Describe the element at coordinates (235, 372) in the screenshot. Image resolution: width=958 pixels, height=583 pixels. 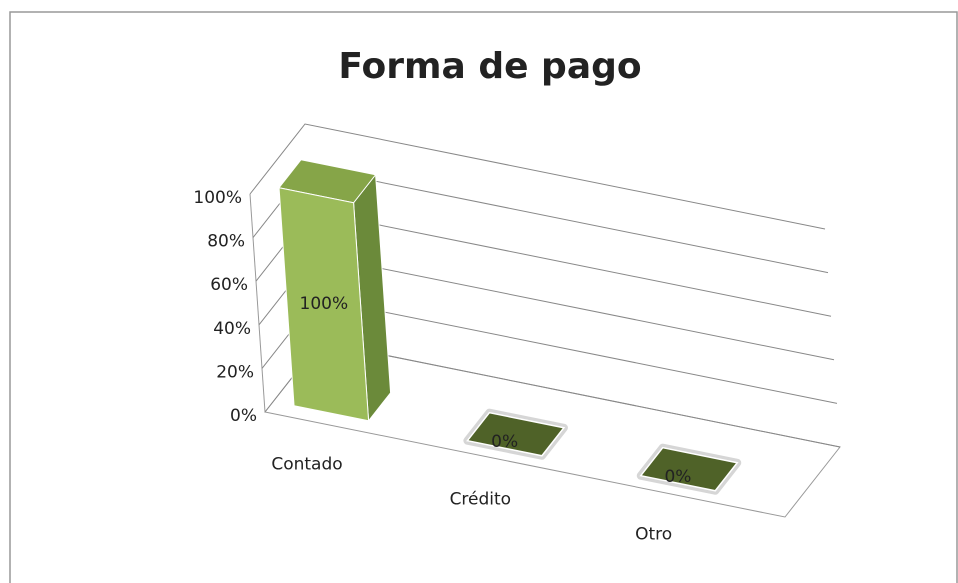
I see `y-tick-label: 20%` at that location.